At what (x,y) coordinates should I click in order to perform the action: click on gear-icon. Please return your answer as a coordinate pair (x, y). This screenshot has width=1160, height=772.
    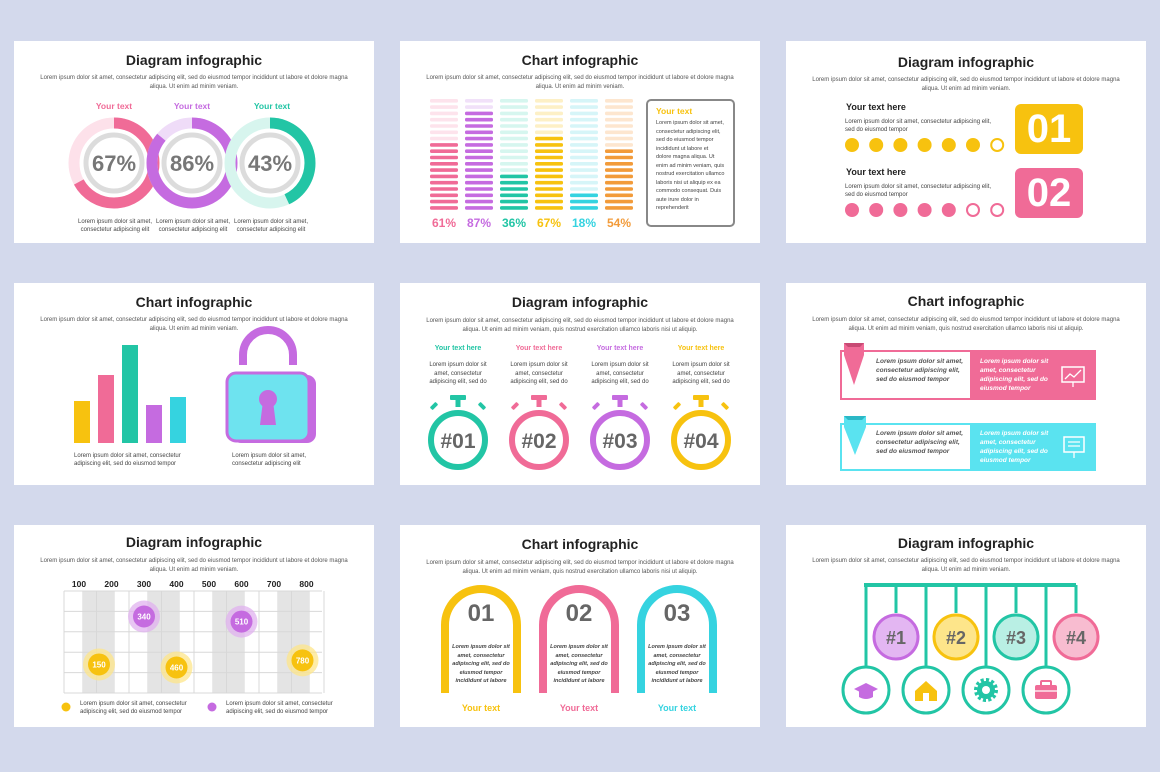
    Looking at the image, I should click on (986, 690).